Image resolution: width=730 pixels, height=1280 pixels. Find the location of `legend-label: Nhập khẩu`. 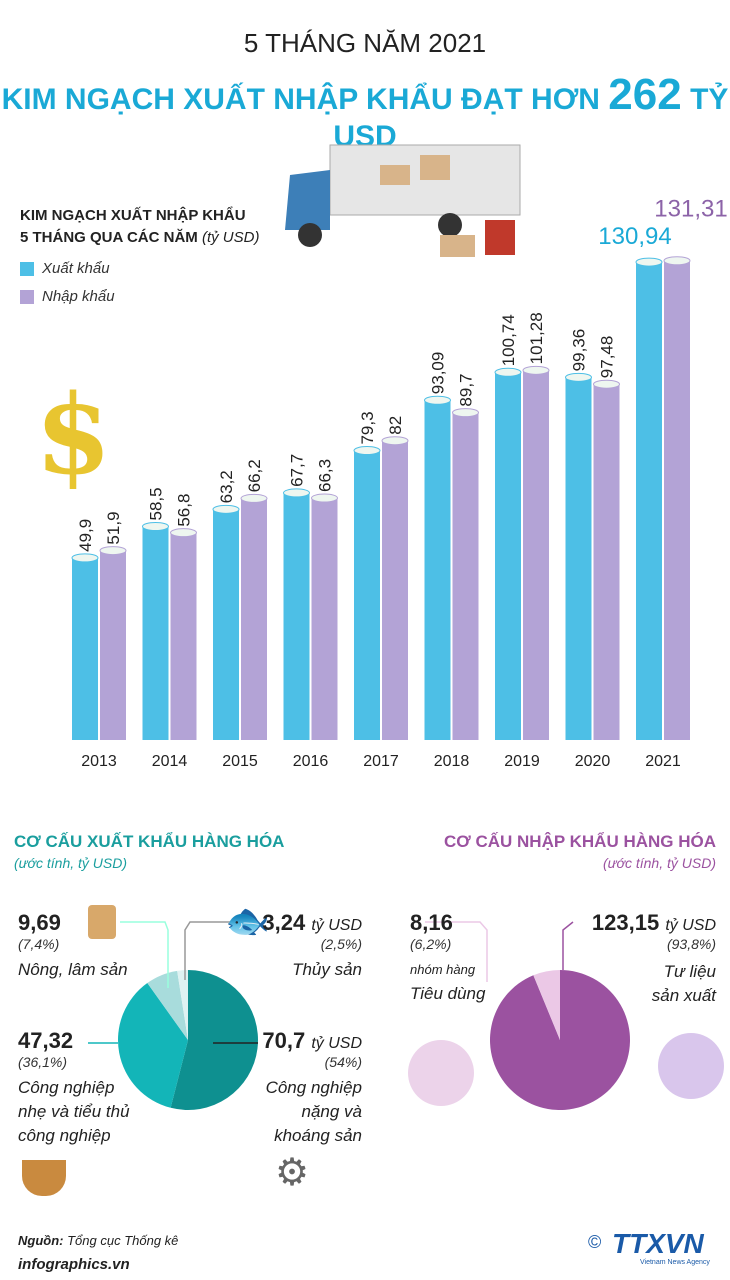

legend-label: Nhập khẩu is located at coordinates (78, 296).